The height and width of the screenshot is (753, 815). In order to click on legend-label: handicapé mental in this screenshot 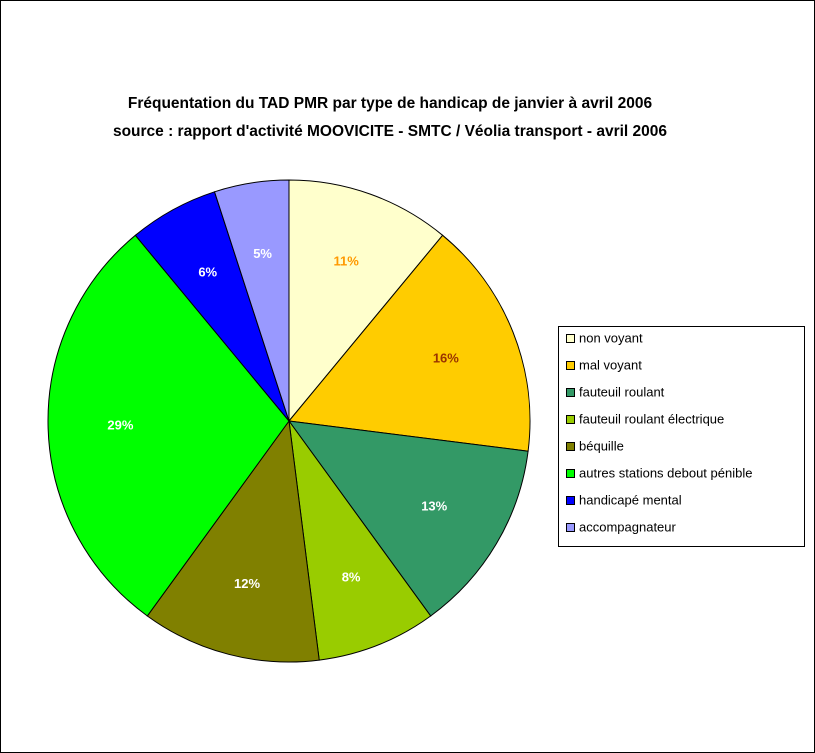, I will do `click(630, 499)`.